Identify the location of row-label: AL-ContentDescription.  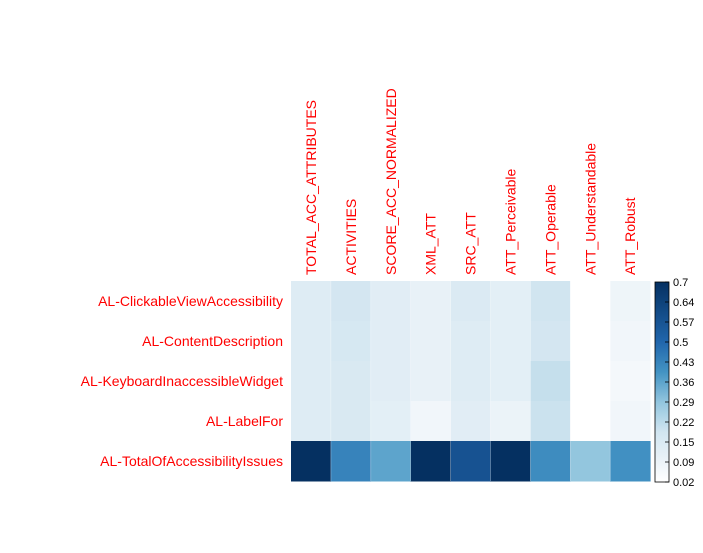
(212, 341).